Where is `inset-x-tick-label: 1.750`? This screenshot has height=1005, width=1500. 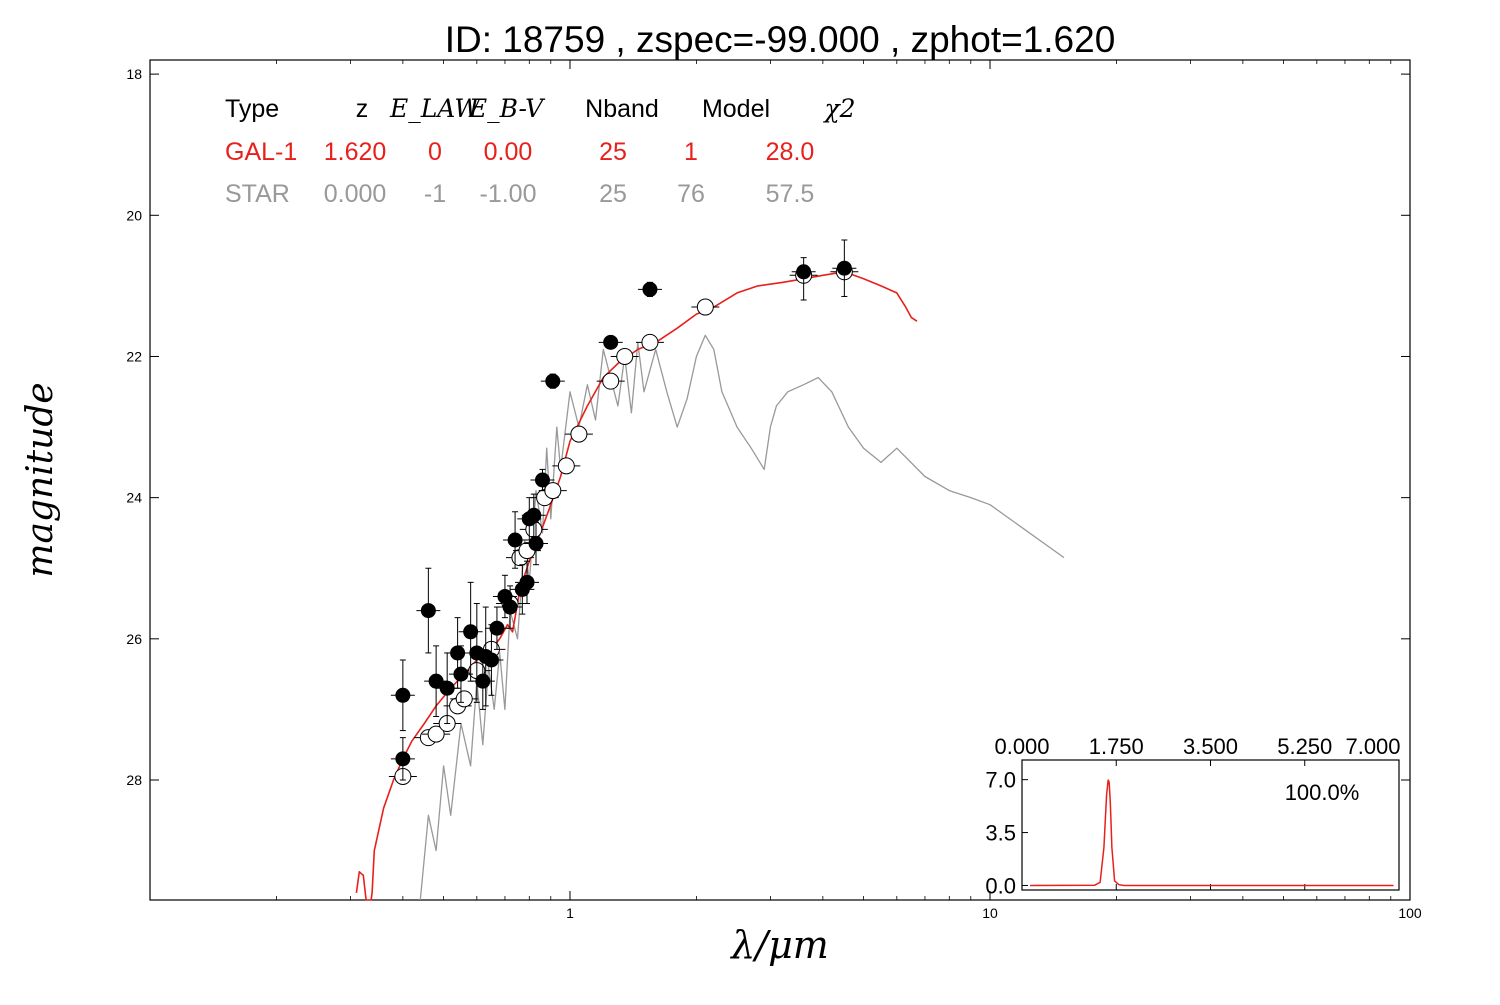
inset-x-tick-label: 1.750 is located at coordinates (1116, 746).